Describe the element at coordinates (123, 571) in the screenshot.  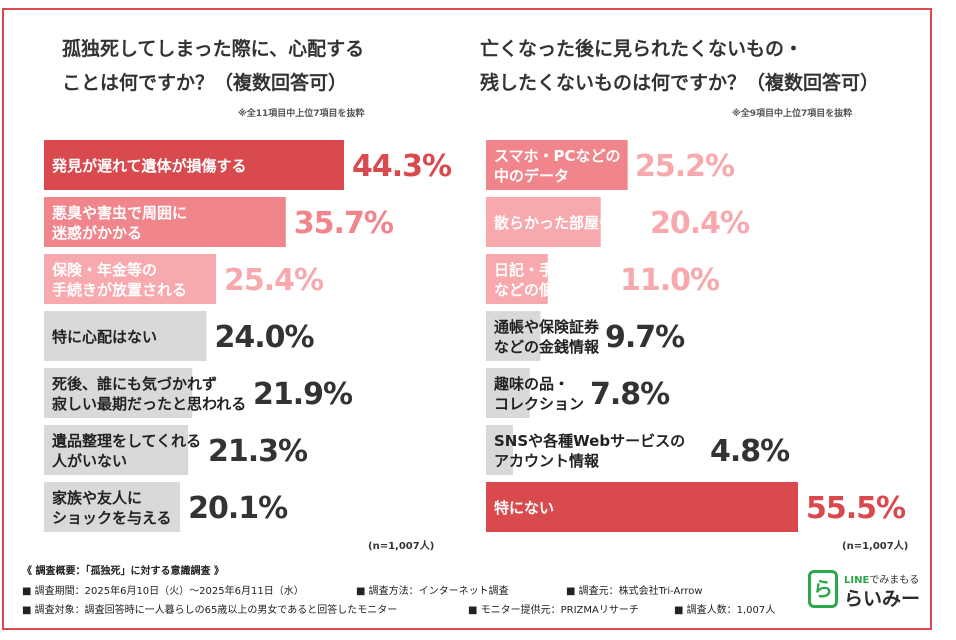
I see `survey-heading: 《 調査概要：「孤独死」に対する意識調査 》` at that location.